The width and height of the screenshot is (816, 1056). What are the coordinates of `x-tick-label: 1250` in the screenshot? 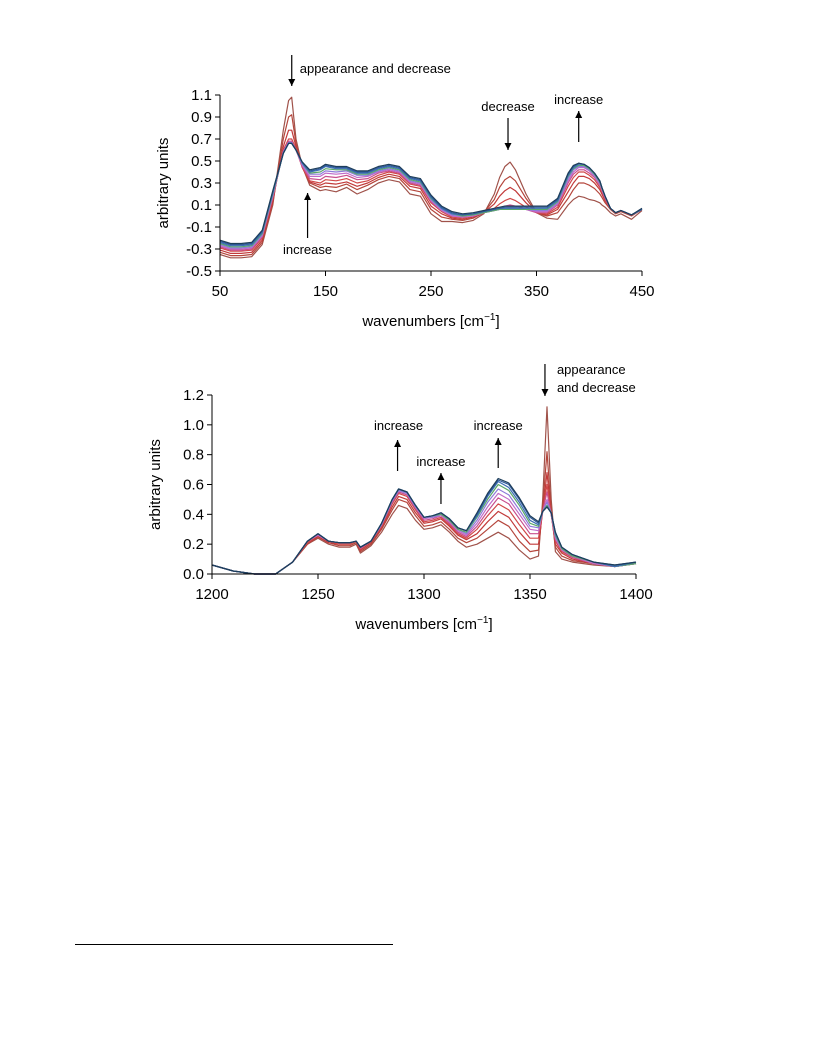 It's located at (317, 594).